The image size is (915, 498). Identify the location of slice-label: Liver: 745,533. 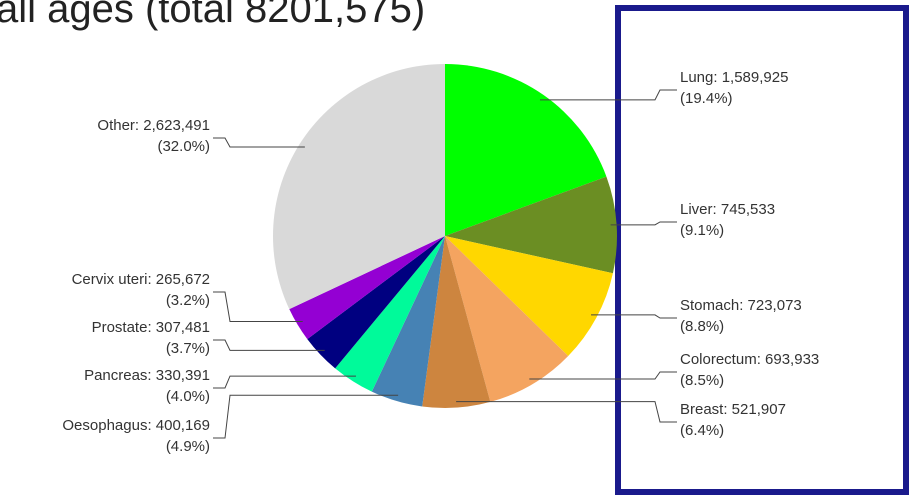
(727, 209).